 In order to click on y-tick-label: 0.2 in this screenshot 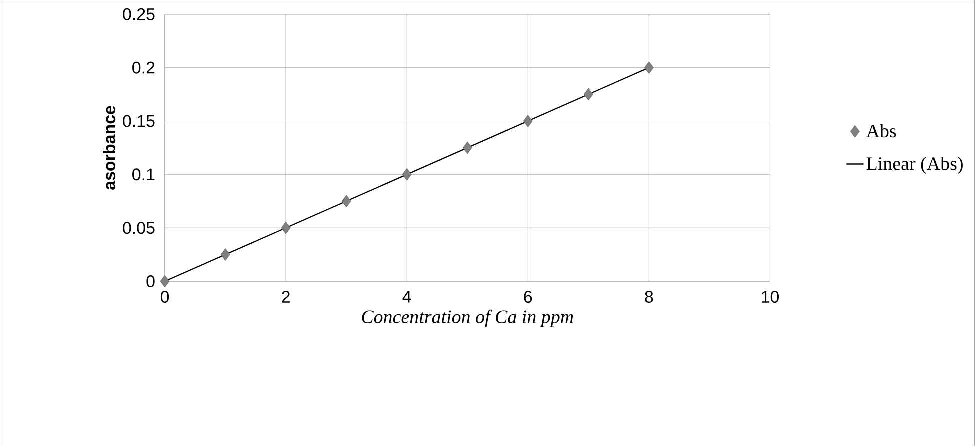, I will do `click(143, 68)`.